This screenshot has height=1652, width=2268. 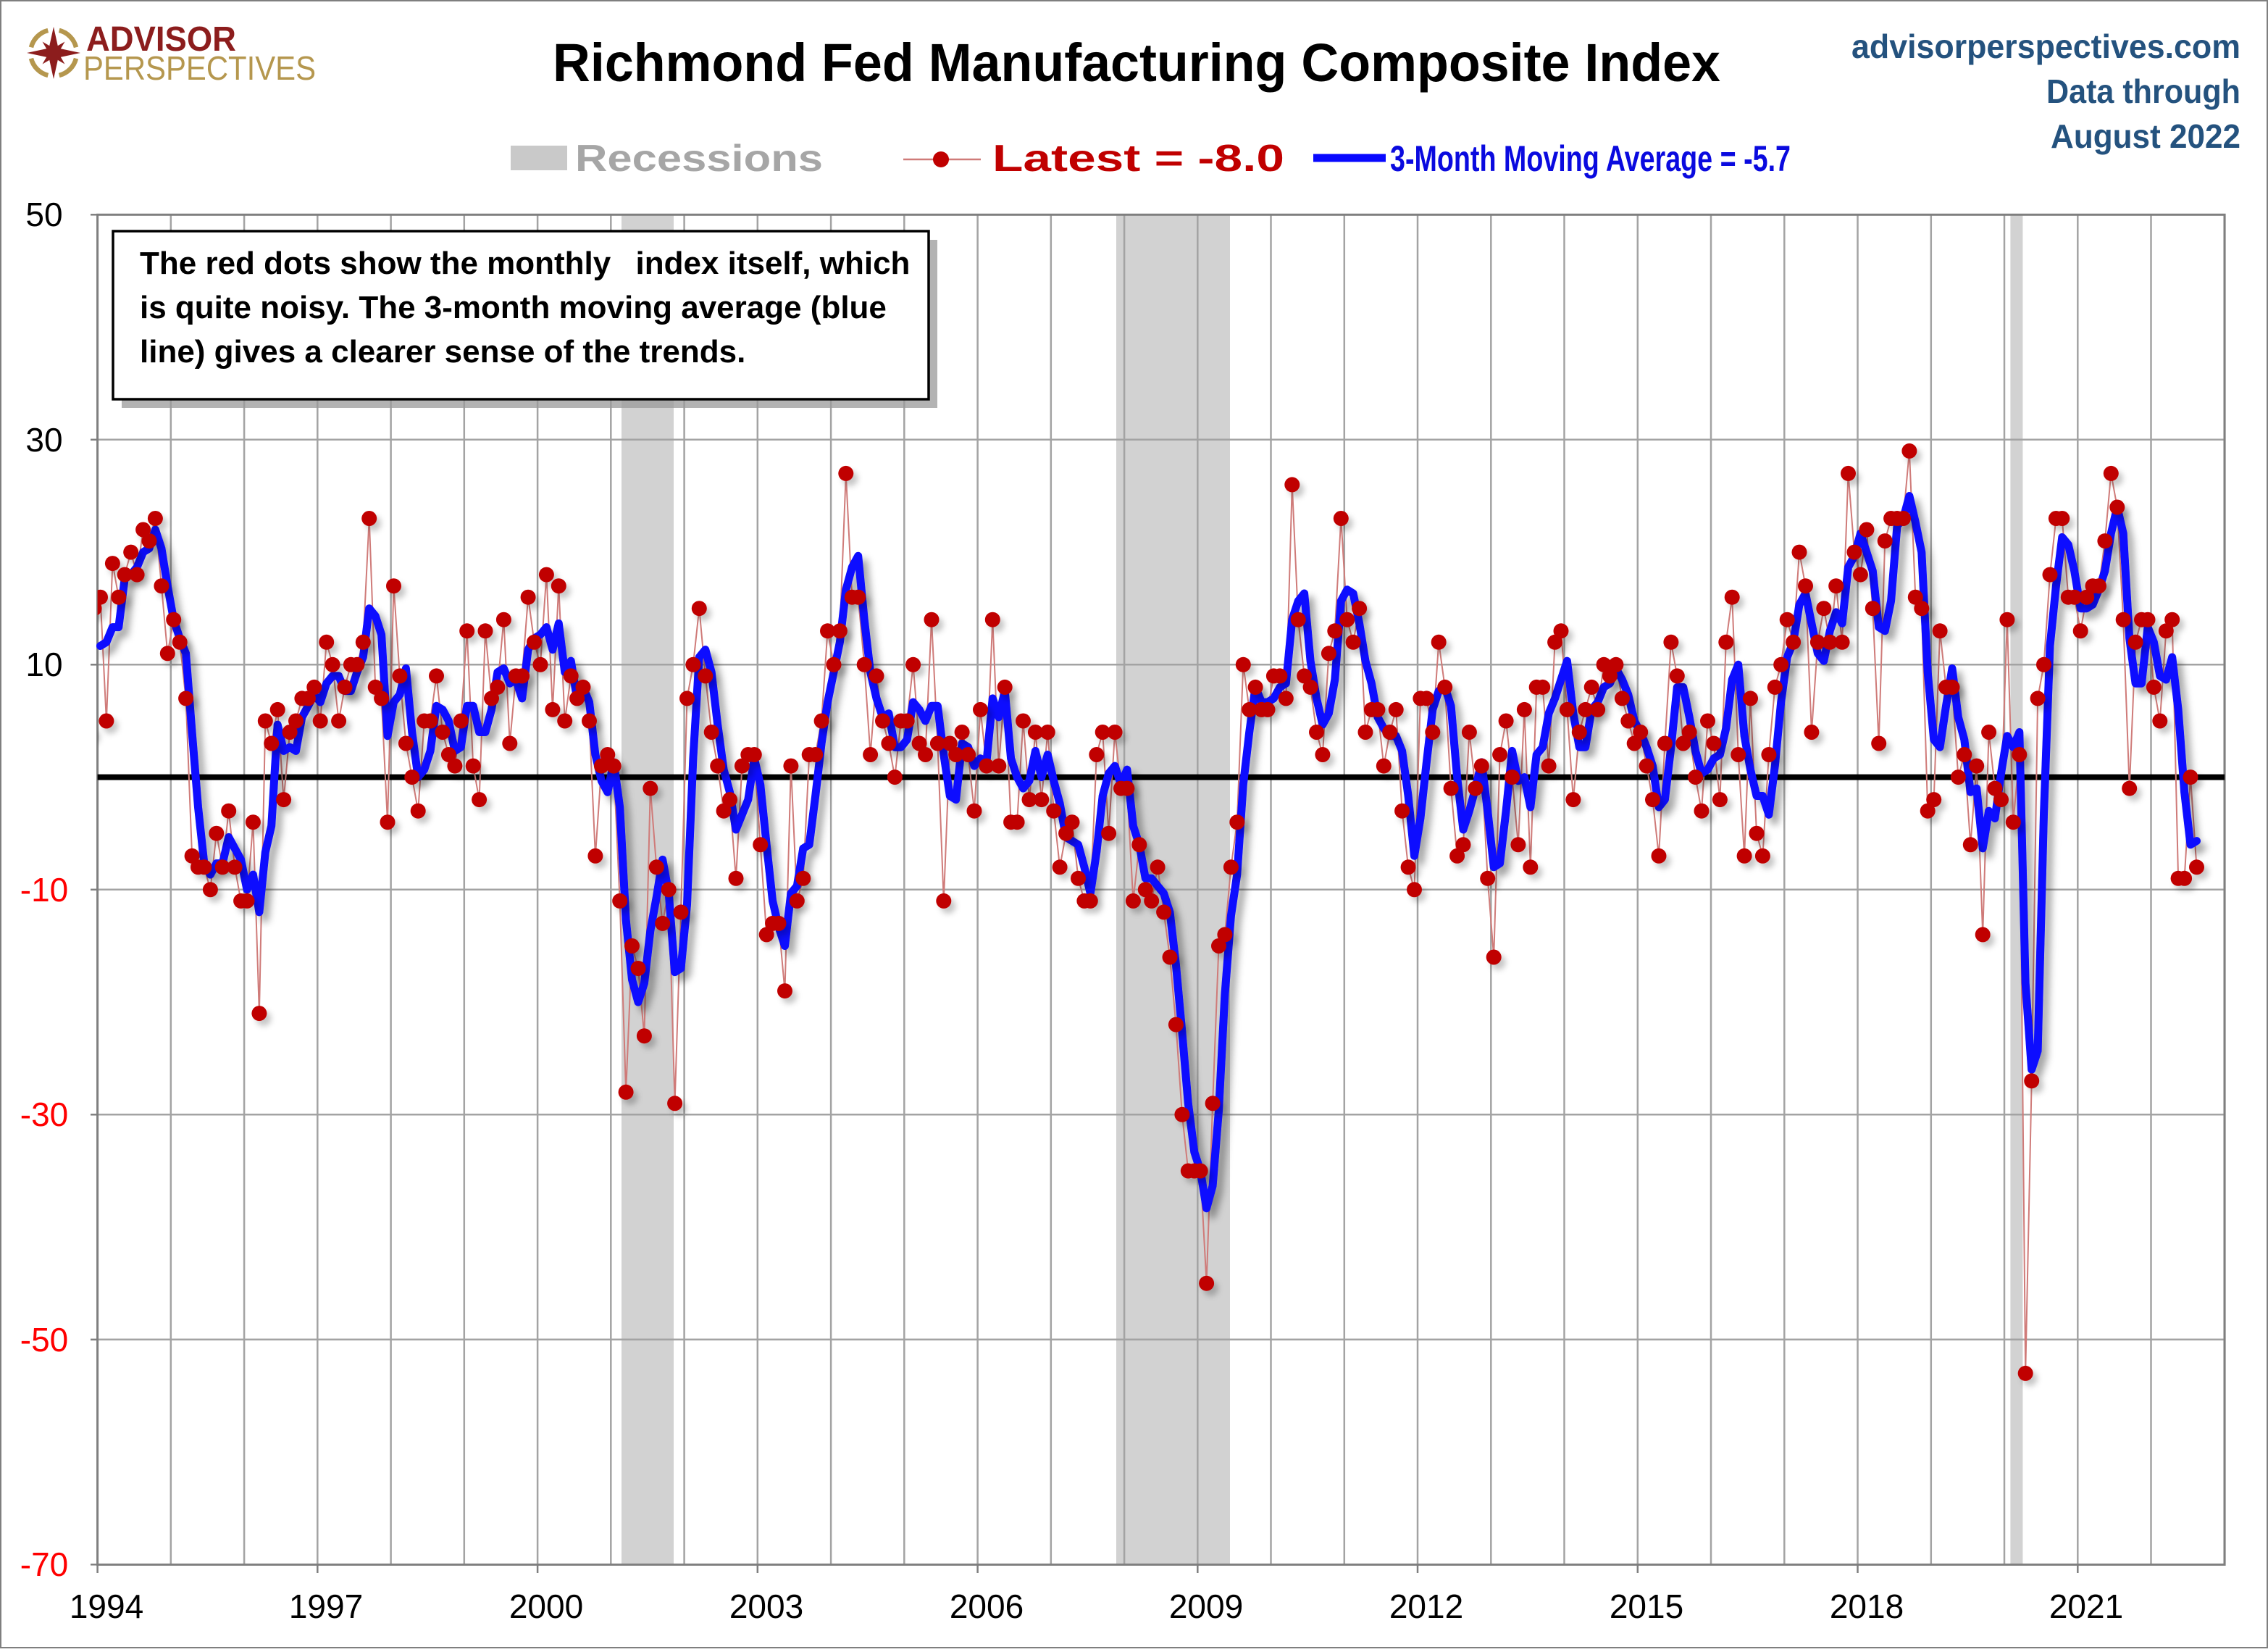 What do you see at coordinates (44, 214) in the screenshot?
I see `svg-text: 50` at bounding box center [44, 214].